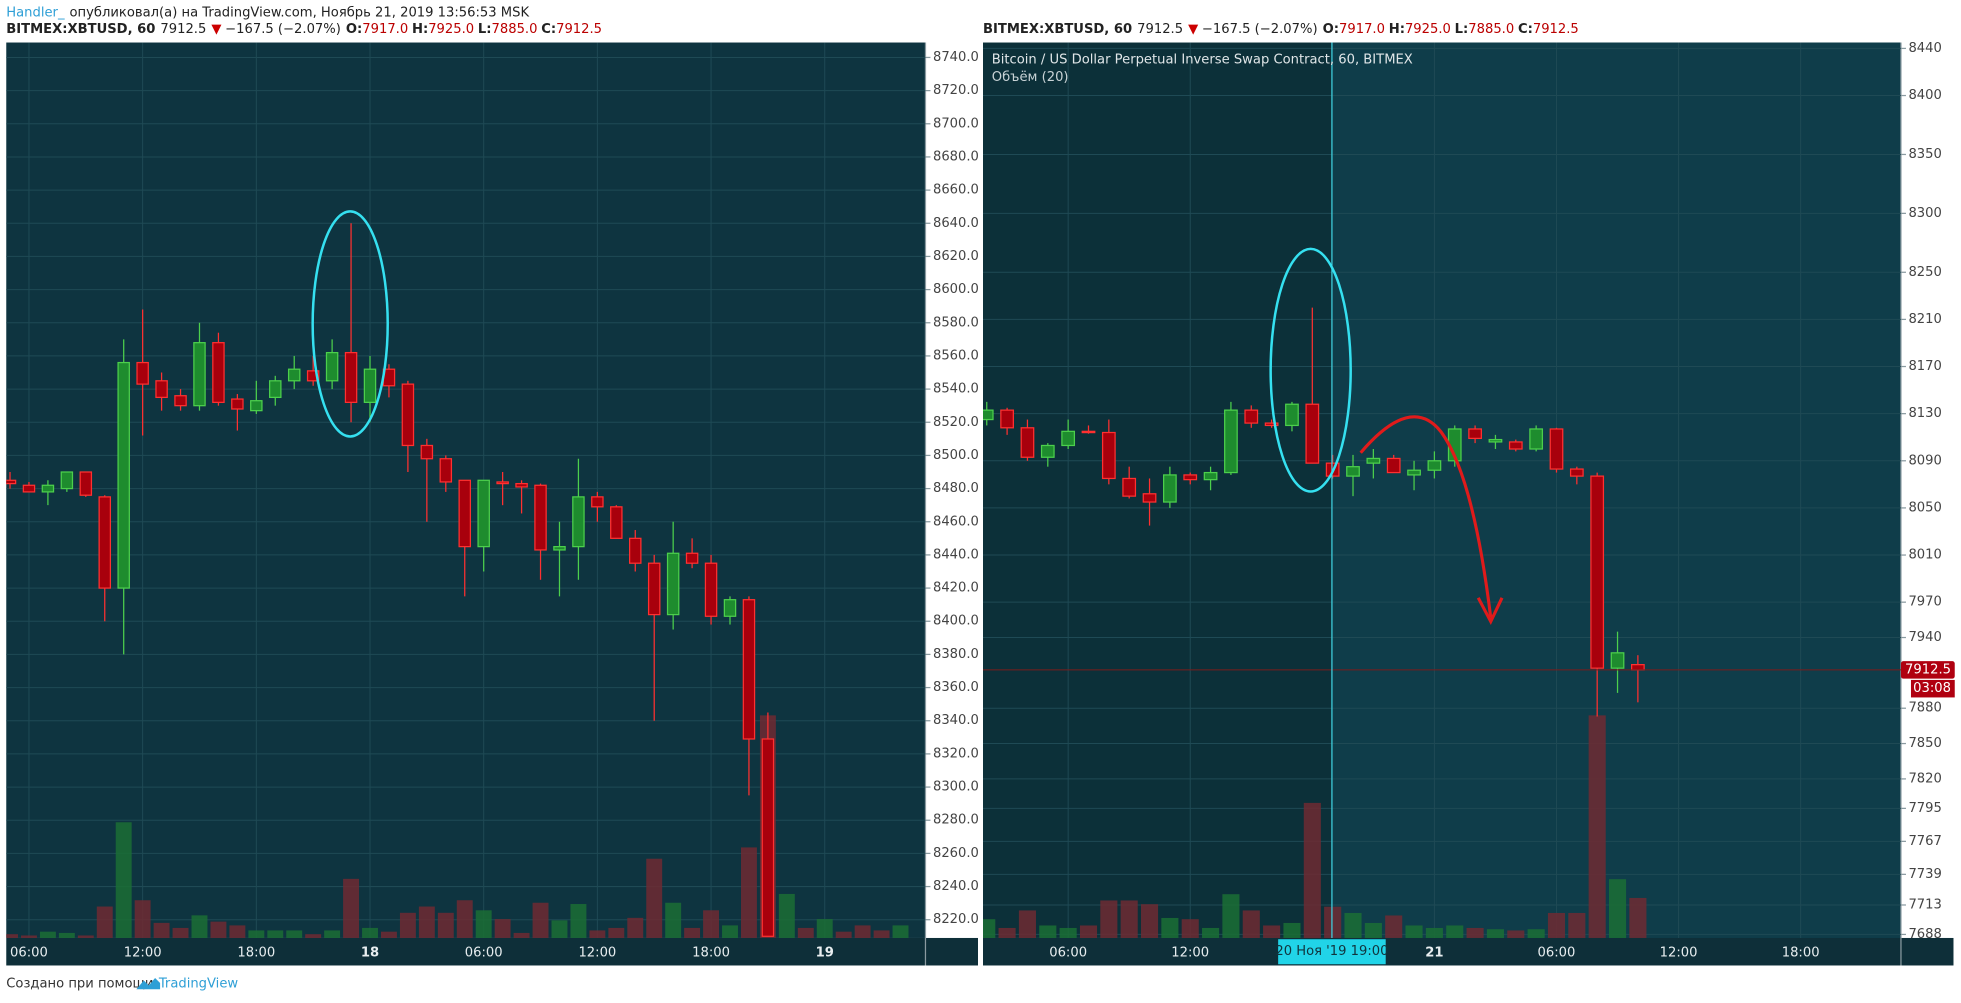 The height and width of the screenshot is (1003, 1961). I want to click on x-tick-label: 12:00, so click(143, 952).